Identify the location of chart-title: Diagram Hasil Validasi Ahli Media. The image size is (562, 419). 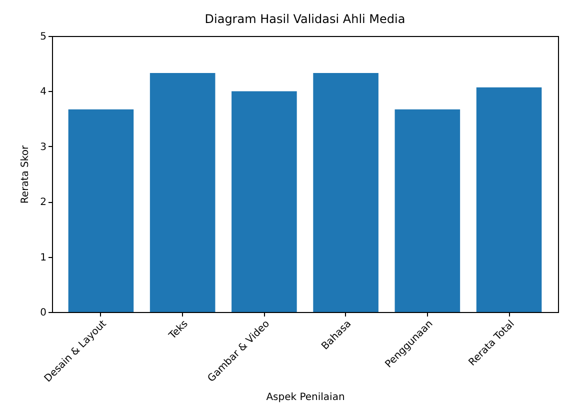
(305, 19).